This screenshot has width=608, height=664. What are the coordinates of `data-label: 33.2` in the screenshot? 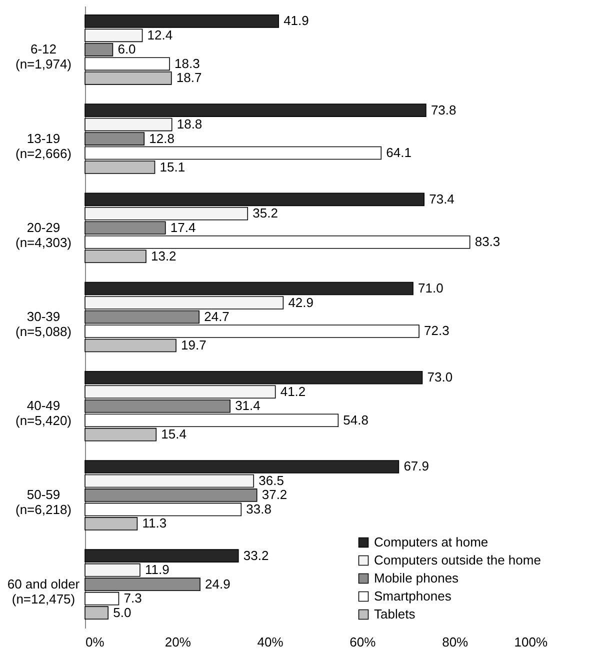 It's located at (256, 555).